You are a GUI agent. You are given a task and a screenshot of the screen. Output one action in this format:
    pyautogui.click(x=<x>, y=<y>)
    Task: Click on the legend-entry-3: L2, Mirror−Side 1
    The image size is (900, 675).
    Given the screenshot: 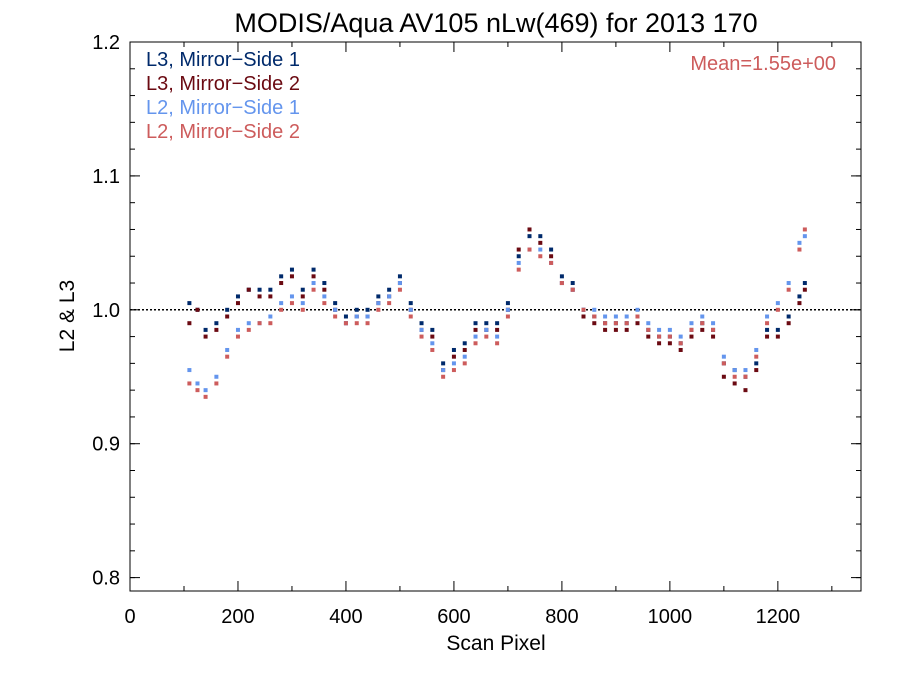 What is the action you would take?
    pyautogui.click(x=223, y=108)
    